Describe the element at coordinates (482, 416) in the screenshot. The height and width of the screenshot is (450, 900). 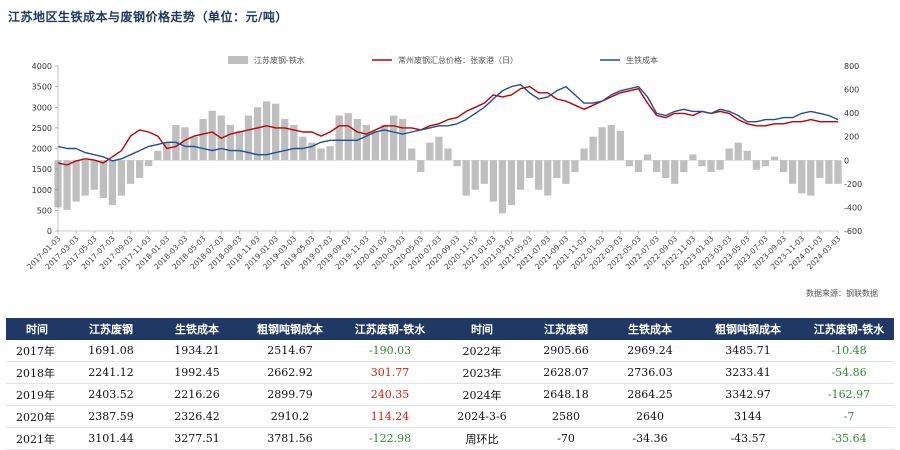
I see `table-cell: 2024-3-6` at that location.